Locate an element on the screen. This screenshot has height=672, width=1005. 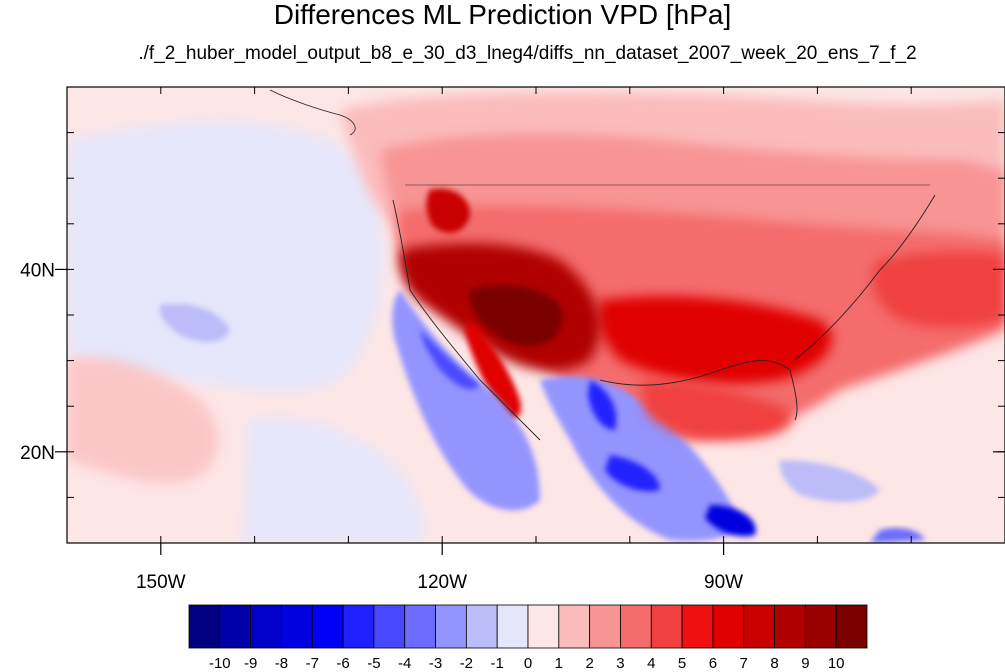
colorbar-label: 1 is located at coordinates (559, 663).